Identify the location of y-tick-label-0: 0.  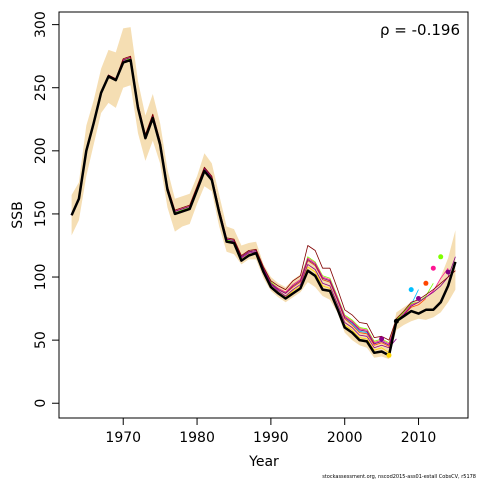
(41, 403).